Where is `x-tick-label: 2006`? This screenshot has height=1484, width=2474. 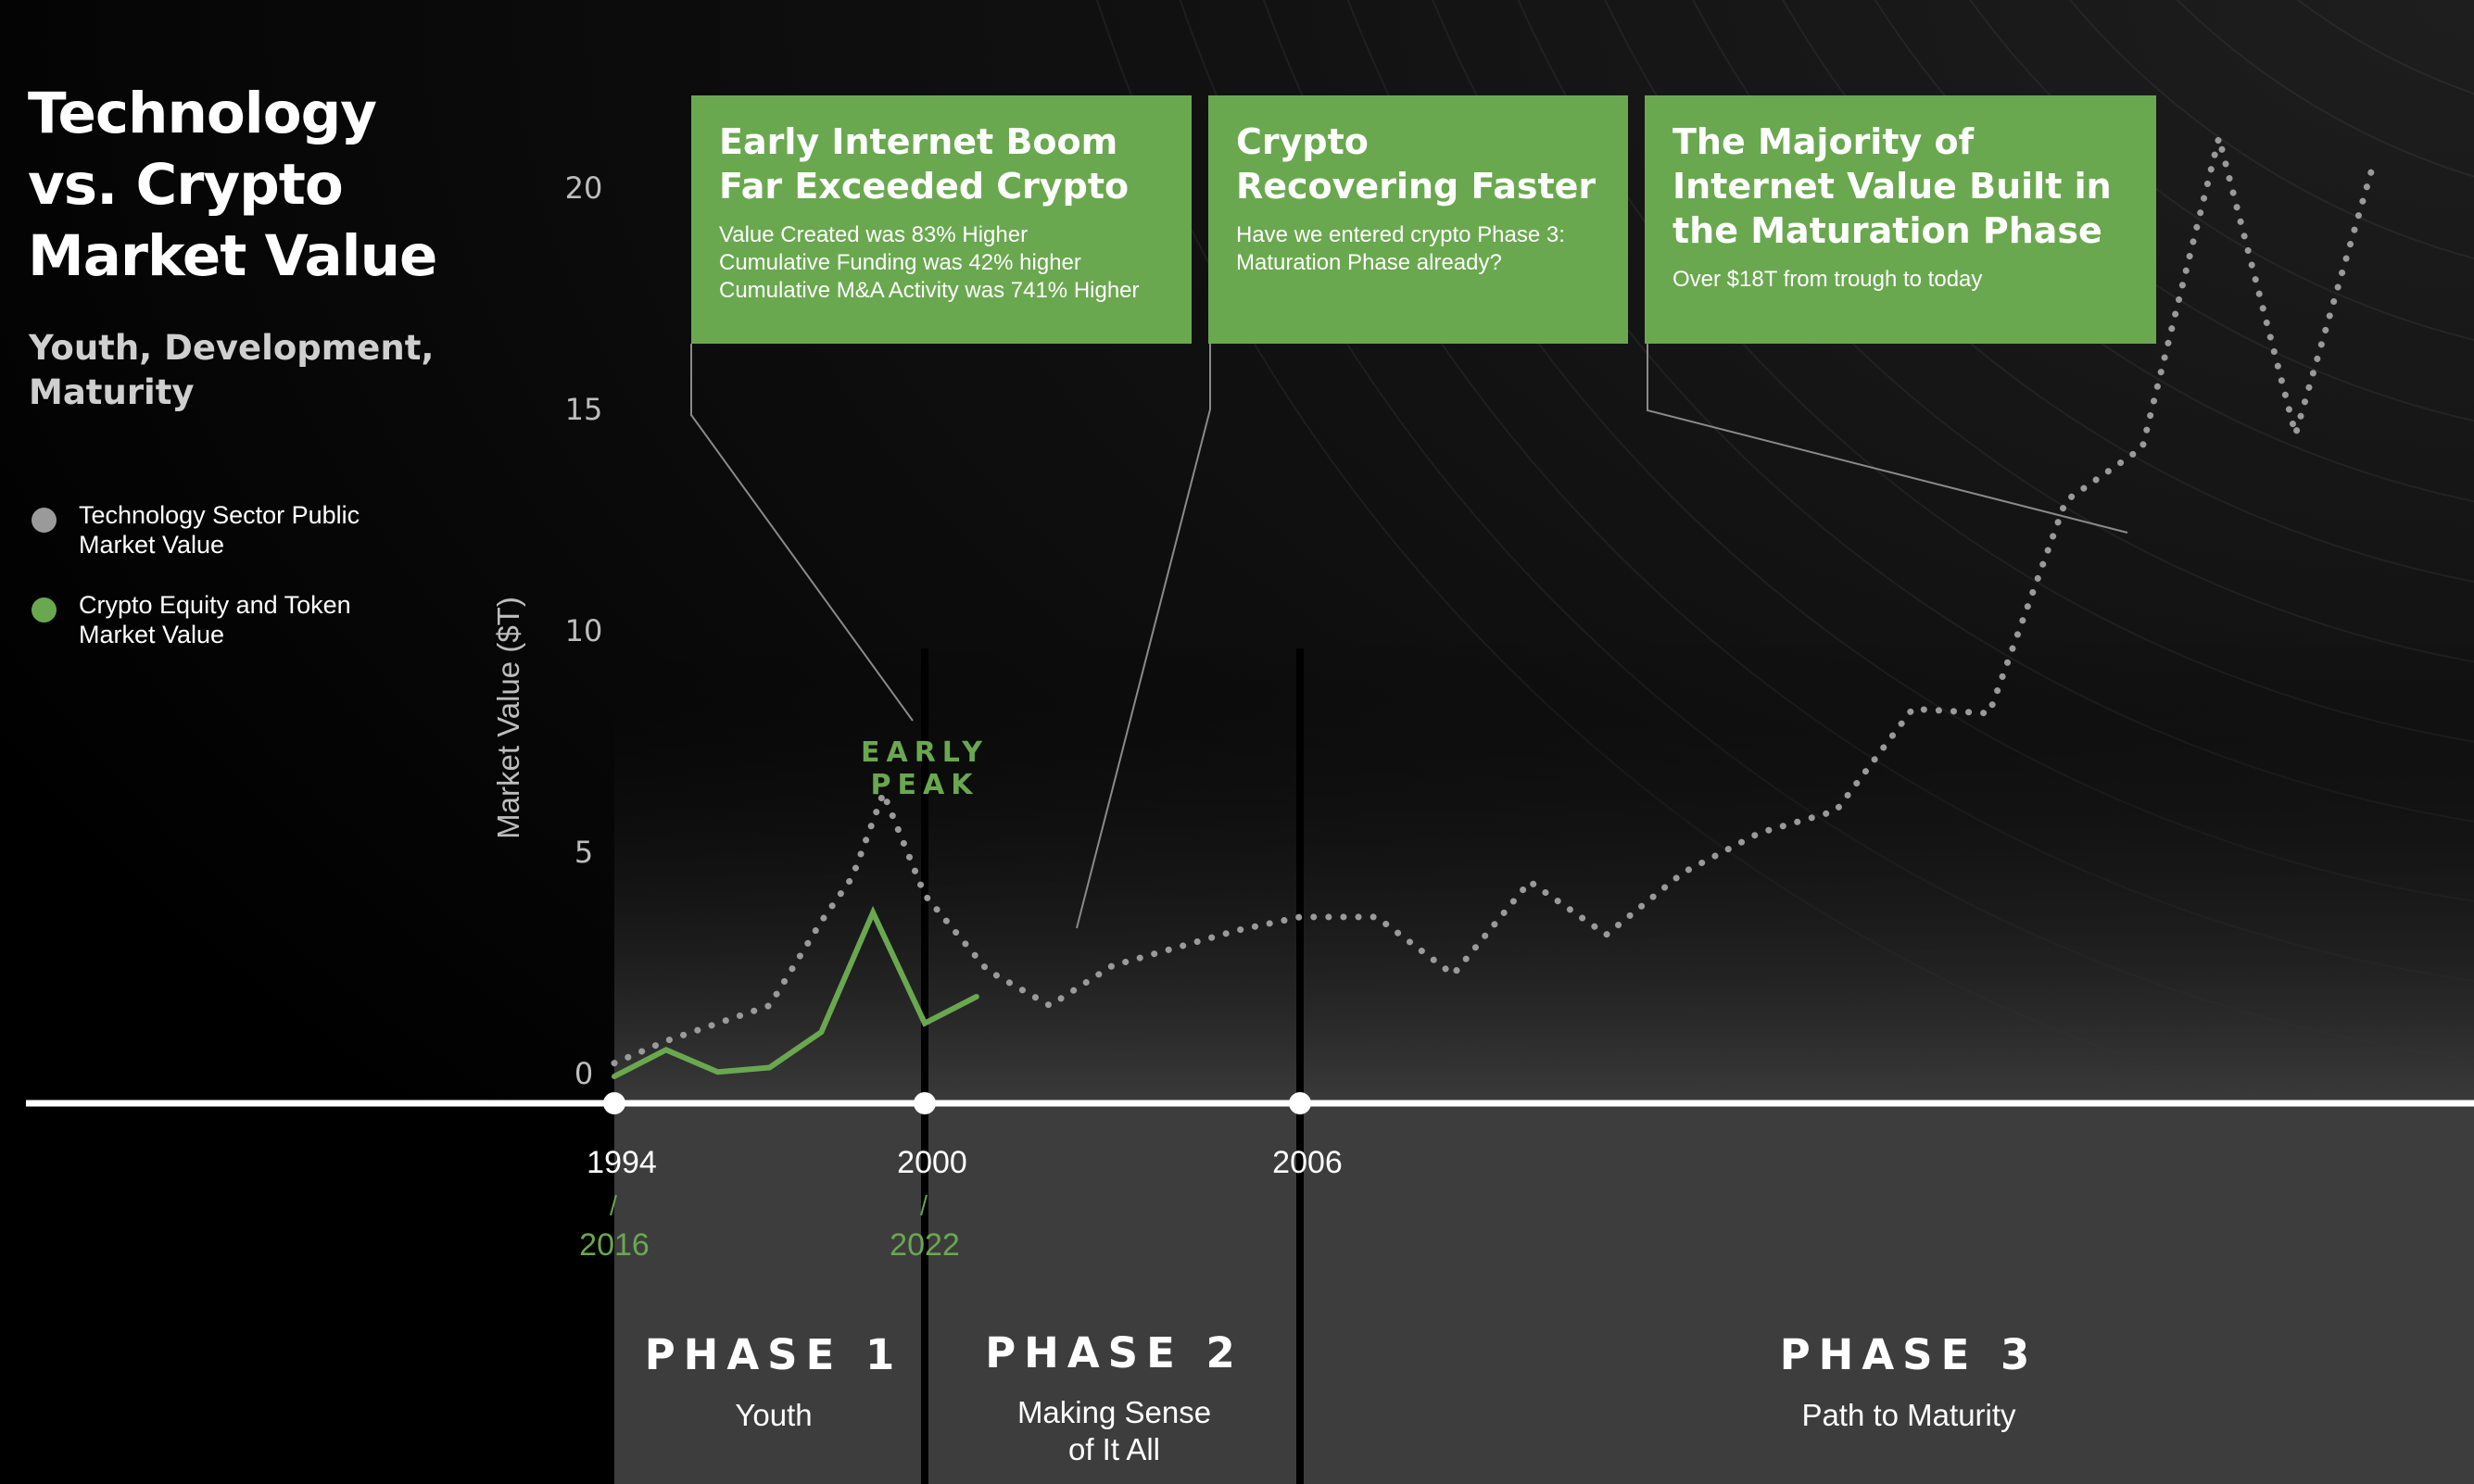 x-tick-label: 2006 is located at coordinates (1307, 1162).